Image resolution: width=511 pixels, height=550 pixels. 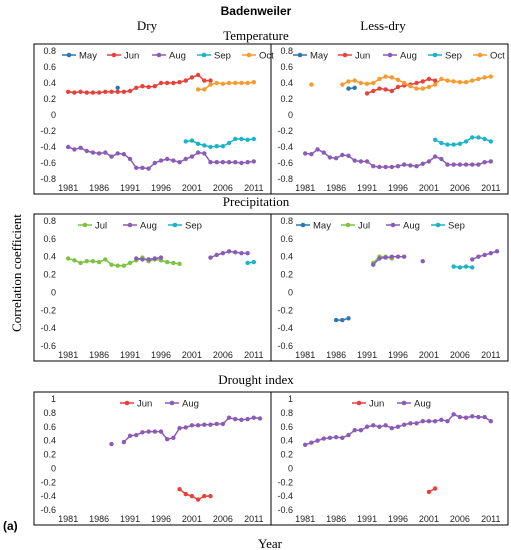 What do you see at coordinates (48, 310) in the screenshot?
I see `y-tick-label: -0.2` at bounding box center [48, 310].